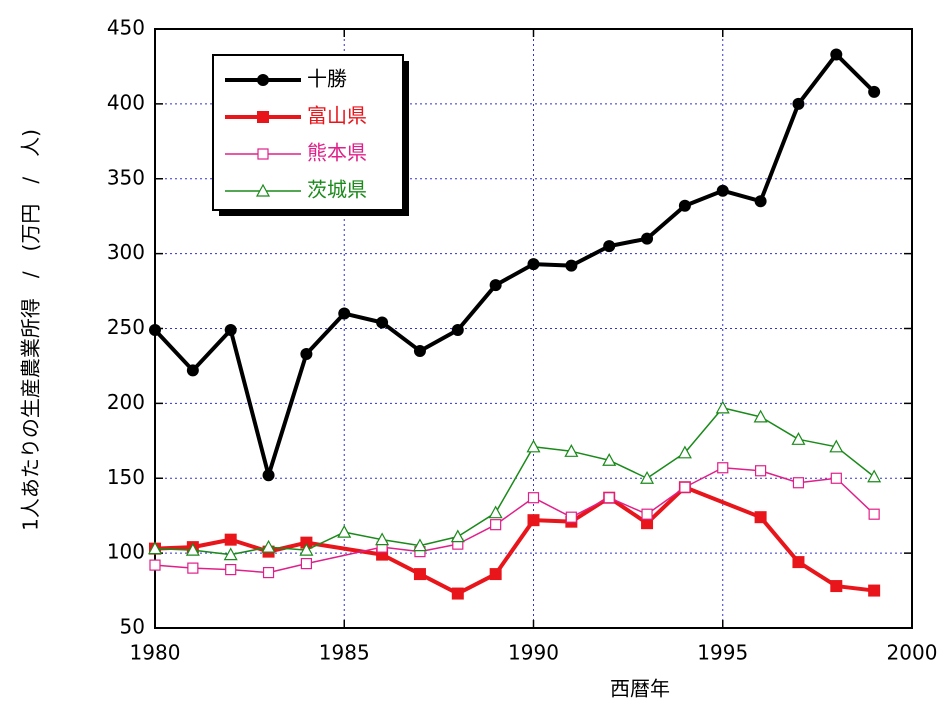 This screenshot has height=710, width=947. I want to click on y-tick-label: 400, so click(126, 102).